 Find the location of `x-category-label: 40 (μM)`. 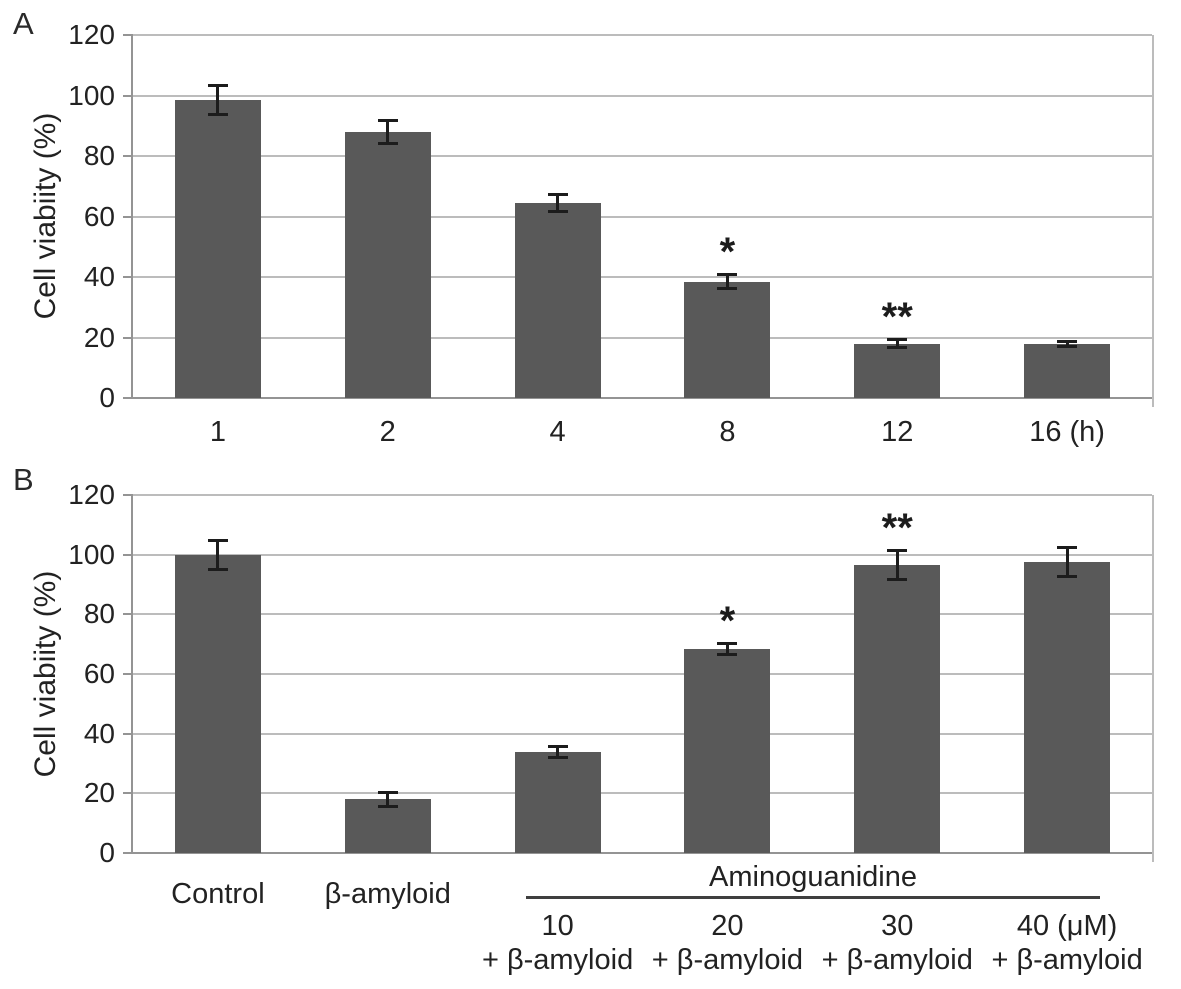

x-category-label: 40 (μM) is located at coordinates (1067, 926).